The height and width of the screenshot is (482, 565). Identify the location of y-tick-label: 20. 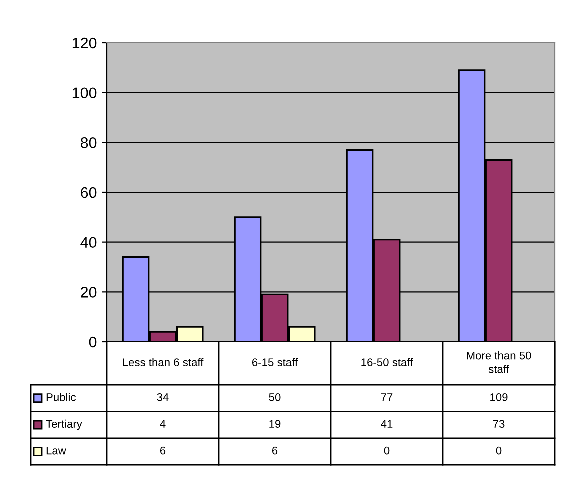
(89, 292).